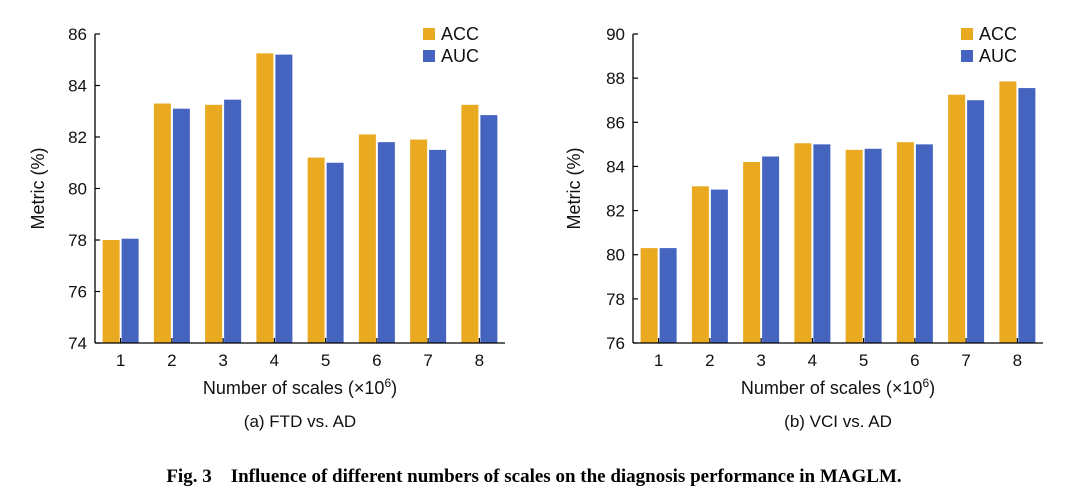 Image resolution: width=1068 pixels, height=500 pixels. What do you see at coordinates (838, 421) in the screenshot?
I see `subcaption: (b) VCI vs. AD` at bounding box center [838, 421].